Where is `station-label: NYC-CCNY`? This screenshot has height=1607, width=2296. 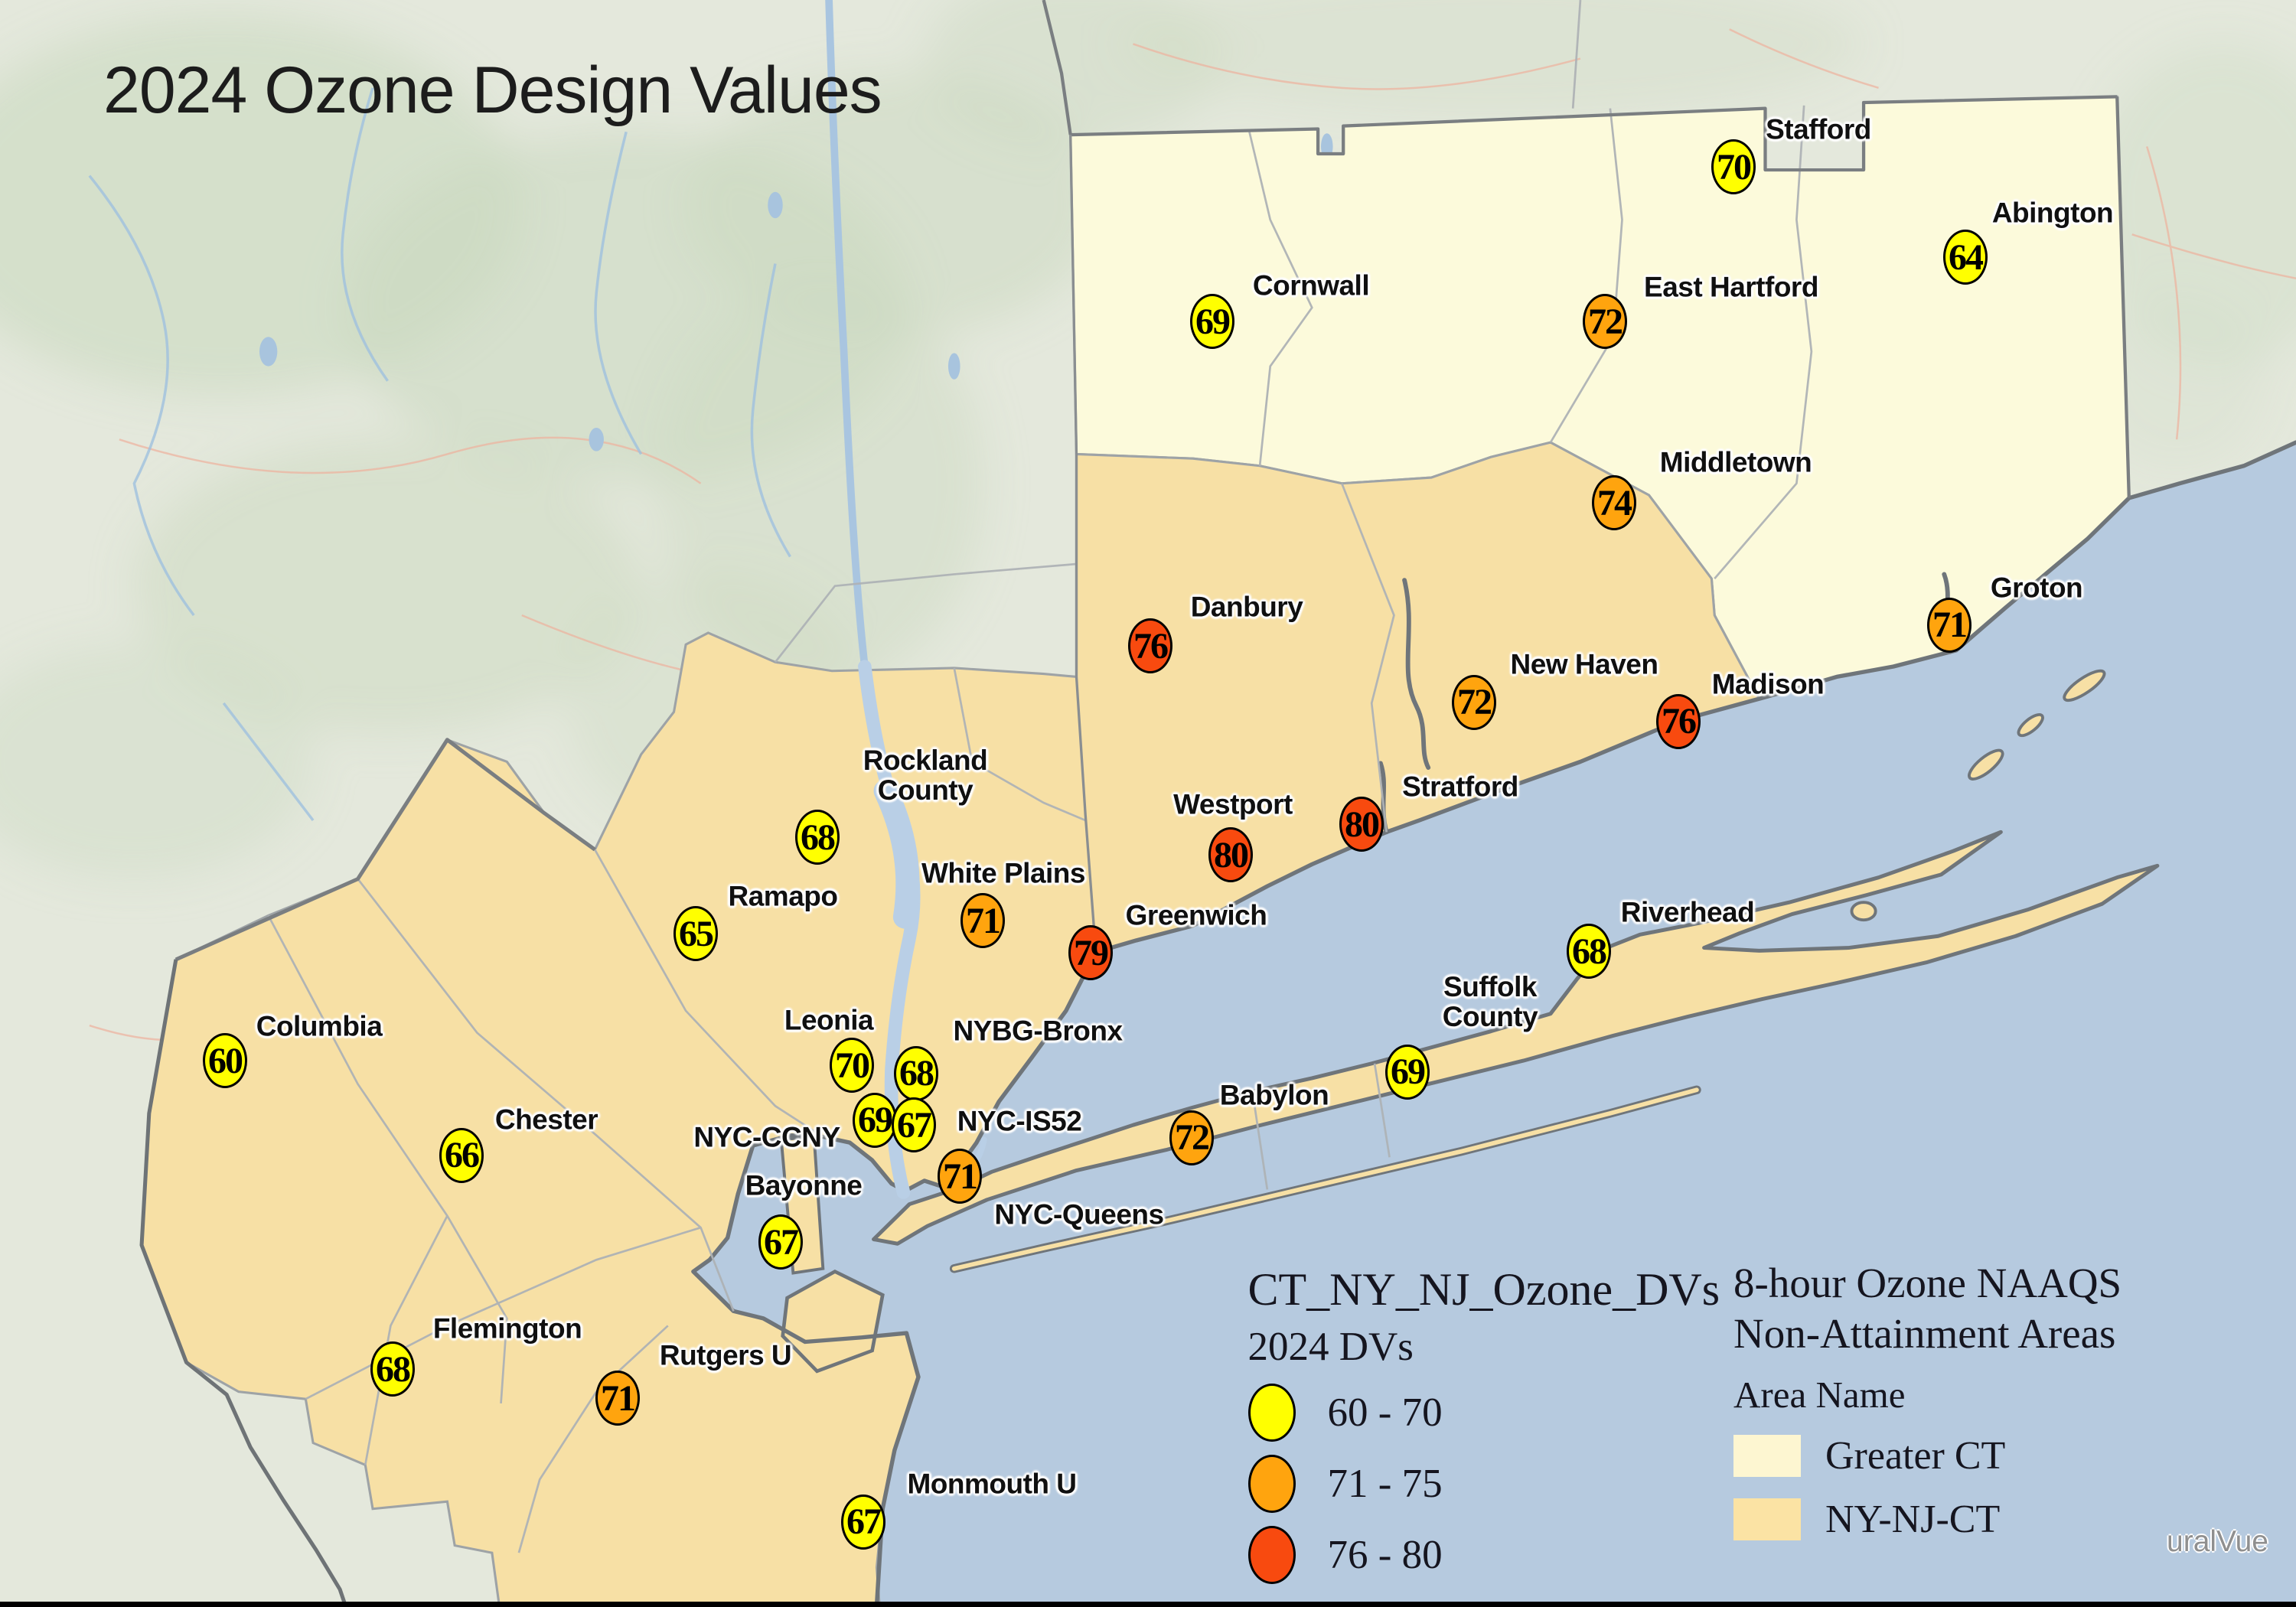 station-label: NYC-CCNY is located at coordinates (766, 1137).